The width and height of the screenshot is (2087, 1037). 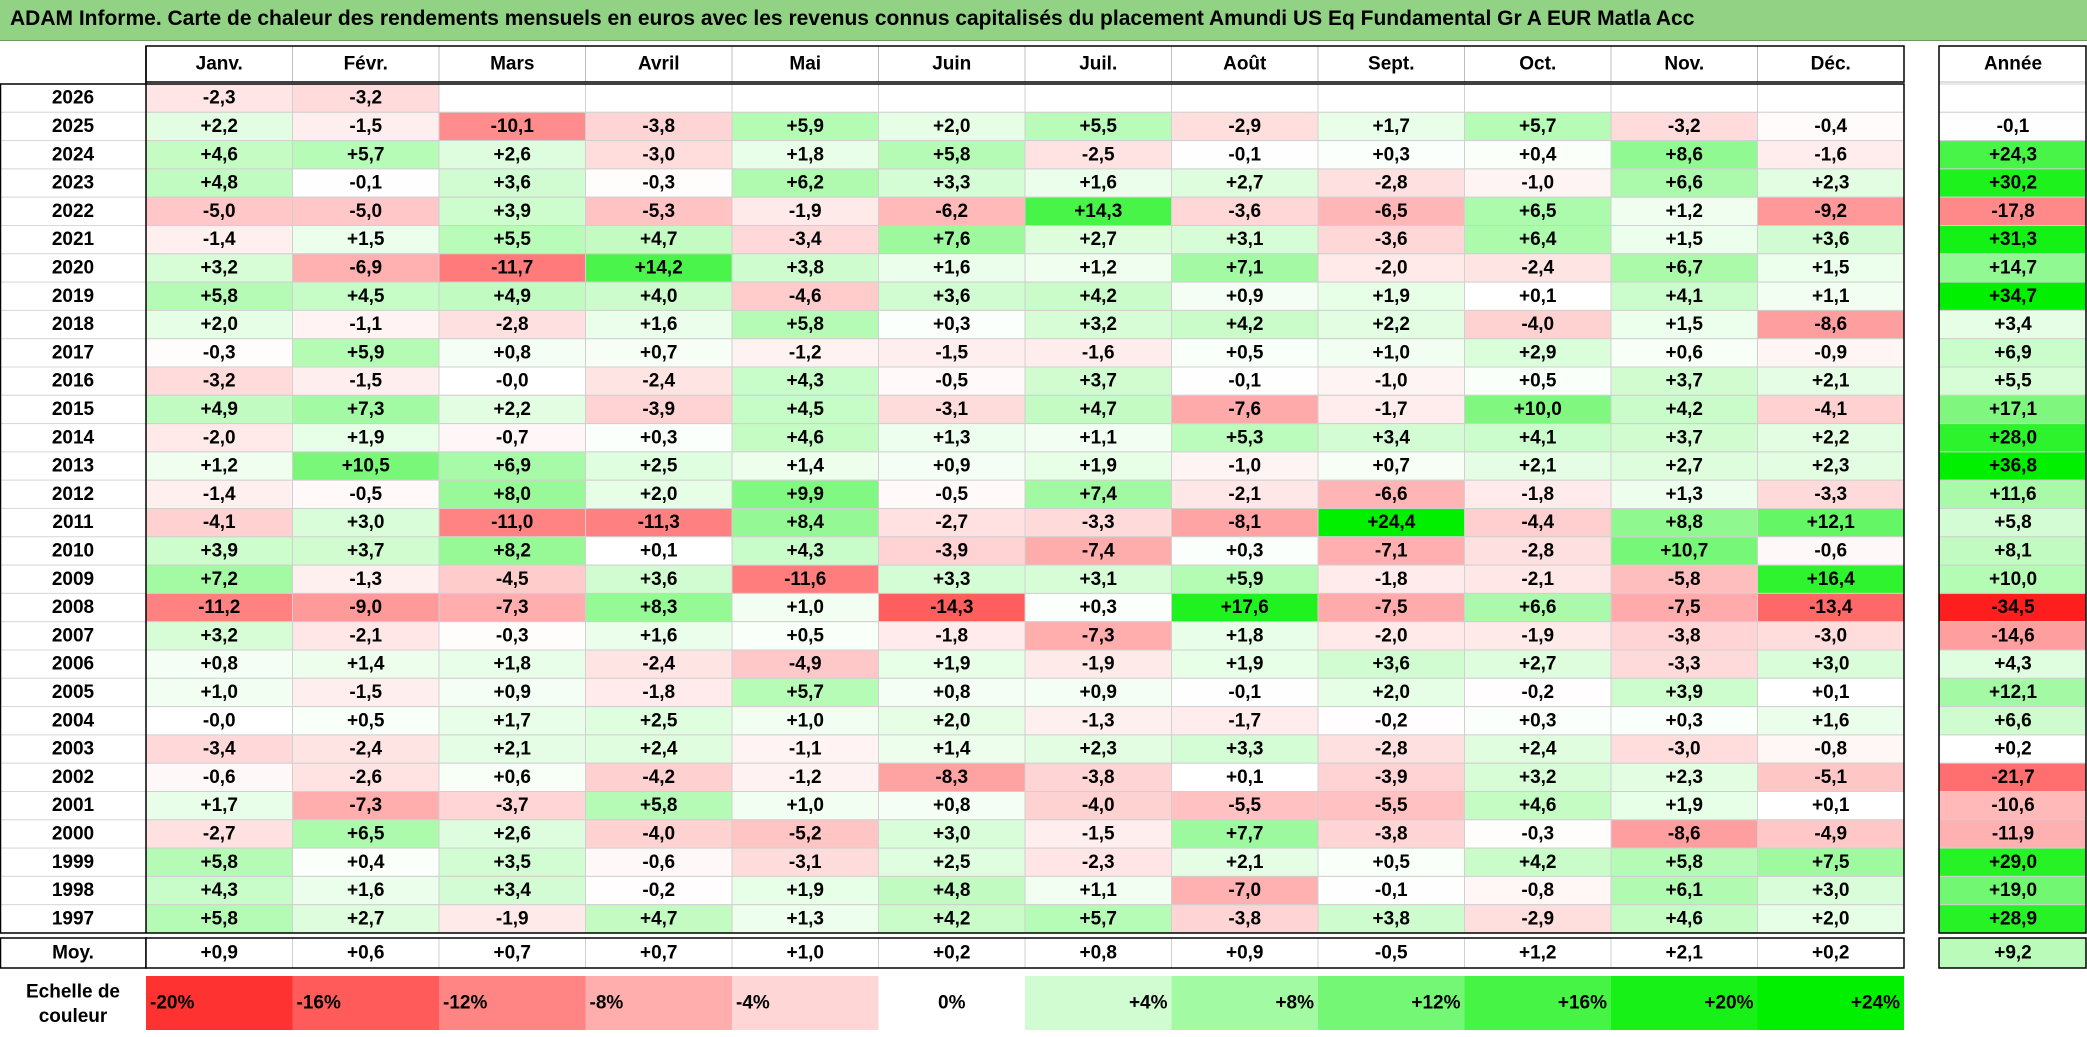 I want to click on scale-value: +24%, so click(x=1875, y=1003).